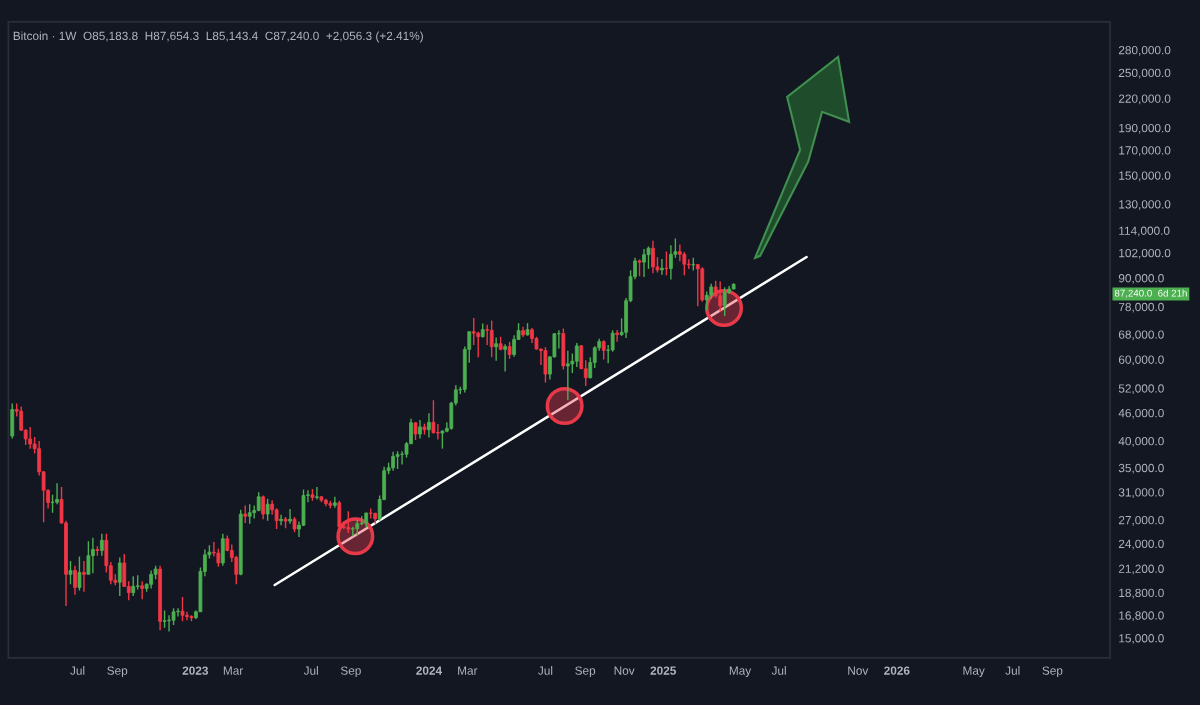  What do you see at coordinates (1141, 307) in the screenshot?
I see `y-tick-label: 78,000.0` at bounding box center [1141, 307].